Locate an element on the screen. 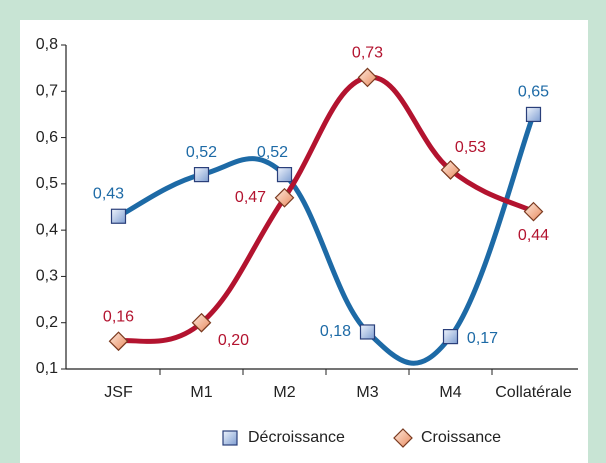 This screenshot has height=463, width=606. legend-label: Décroissance is located at coordinates (296, 437).